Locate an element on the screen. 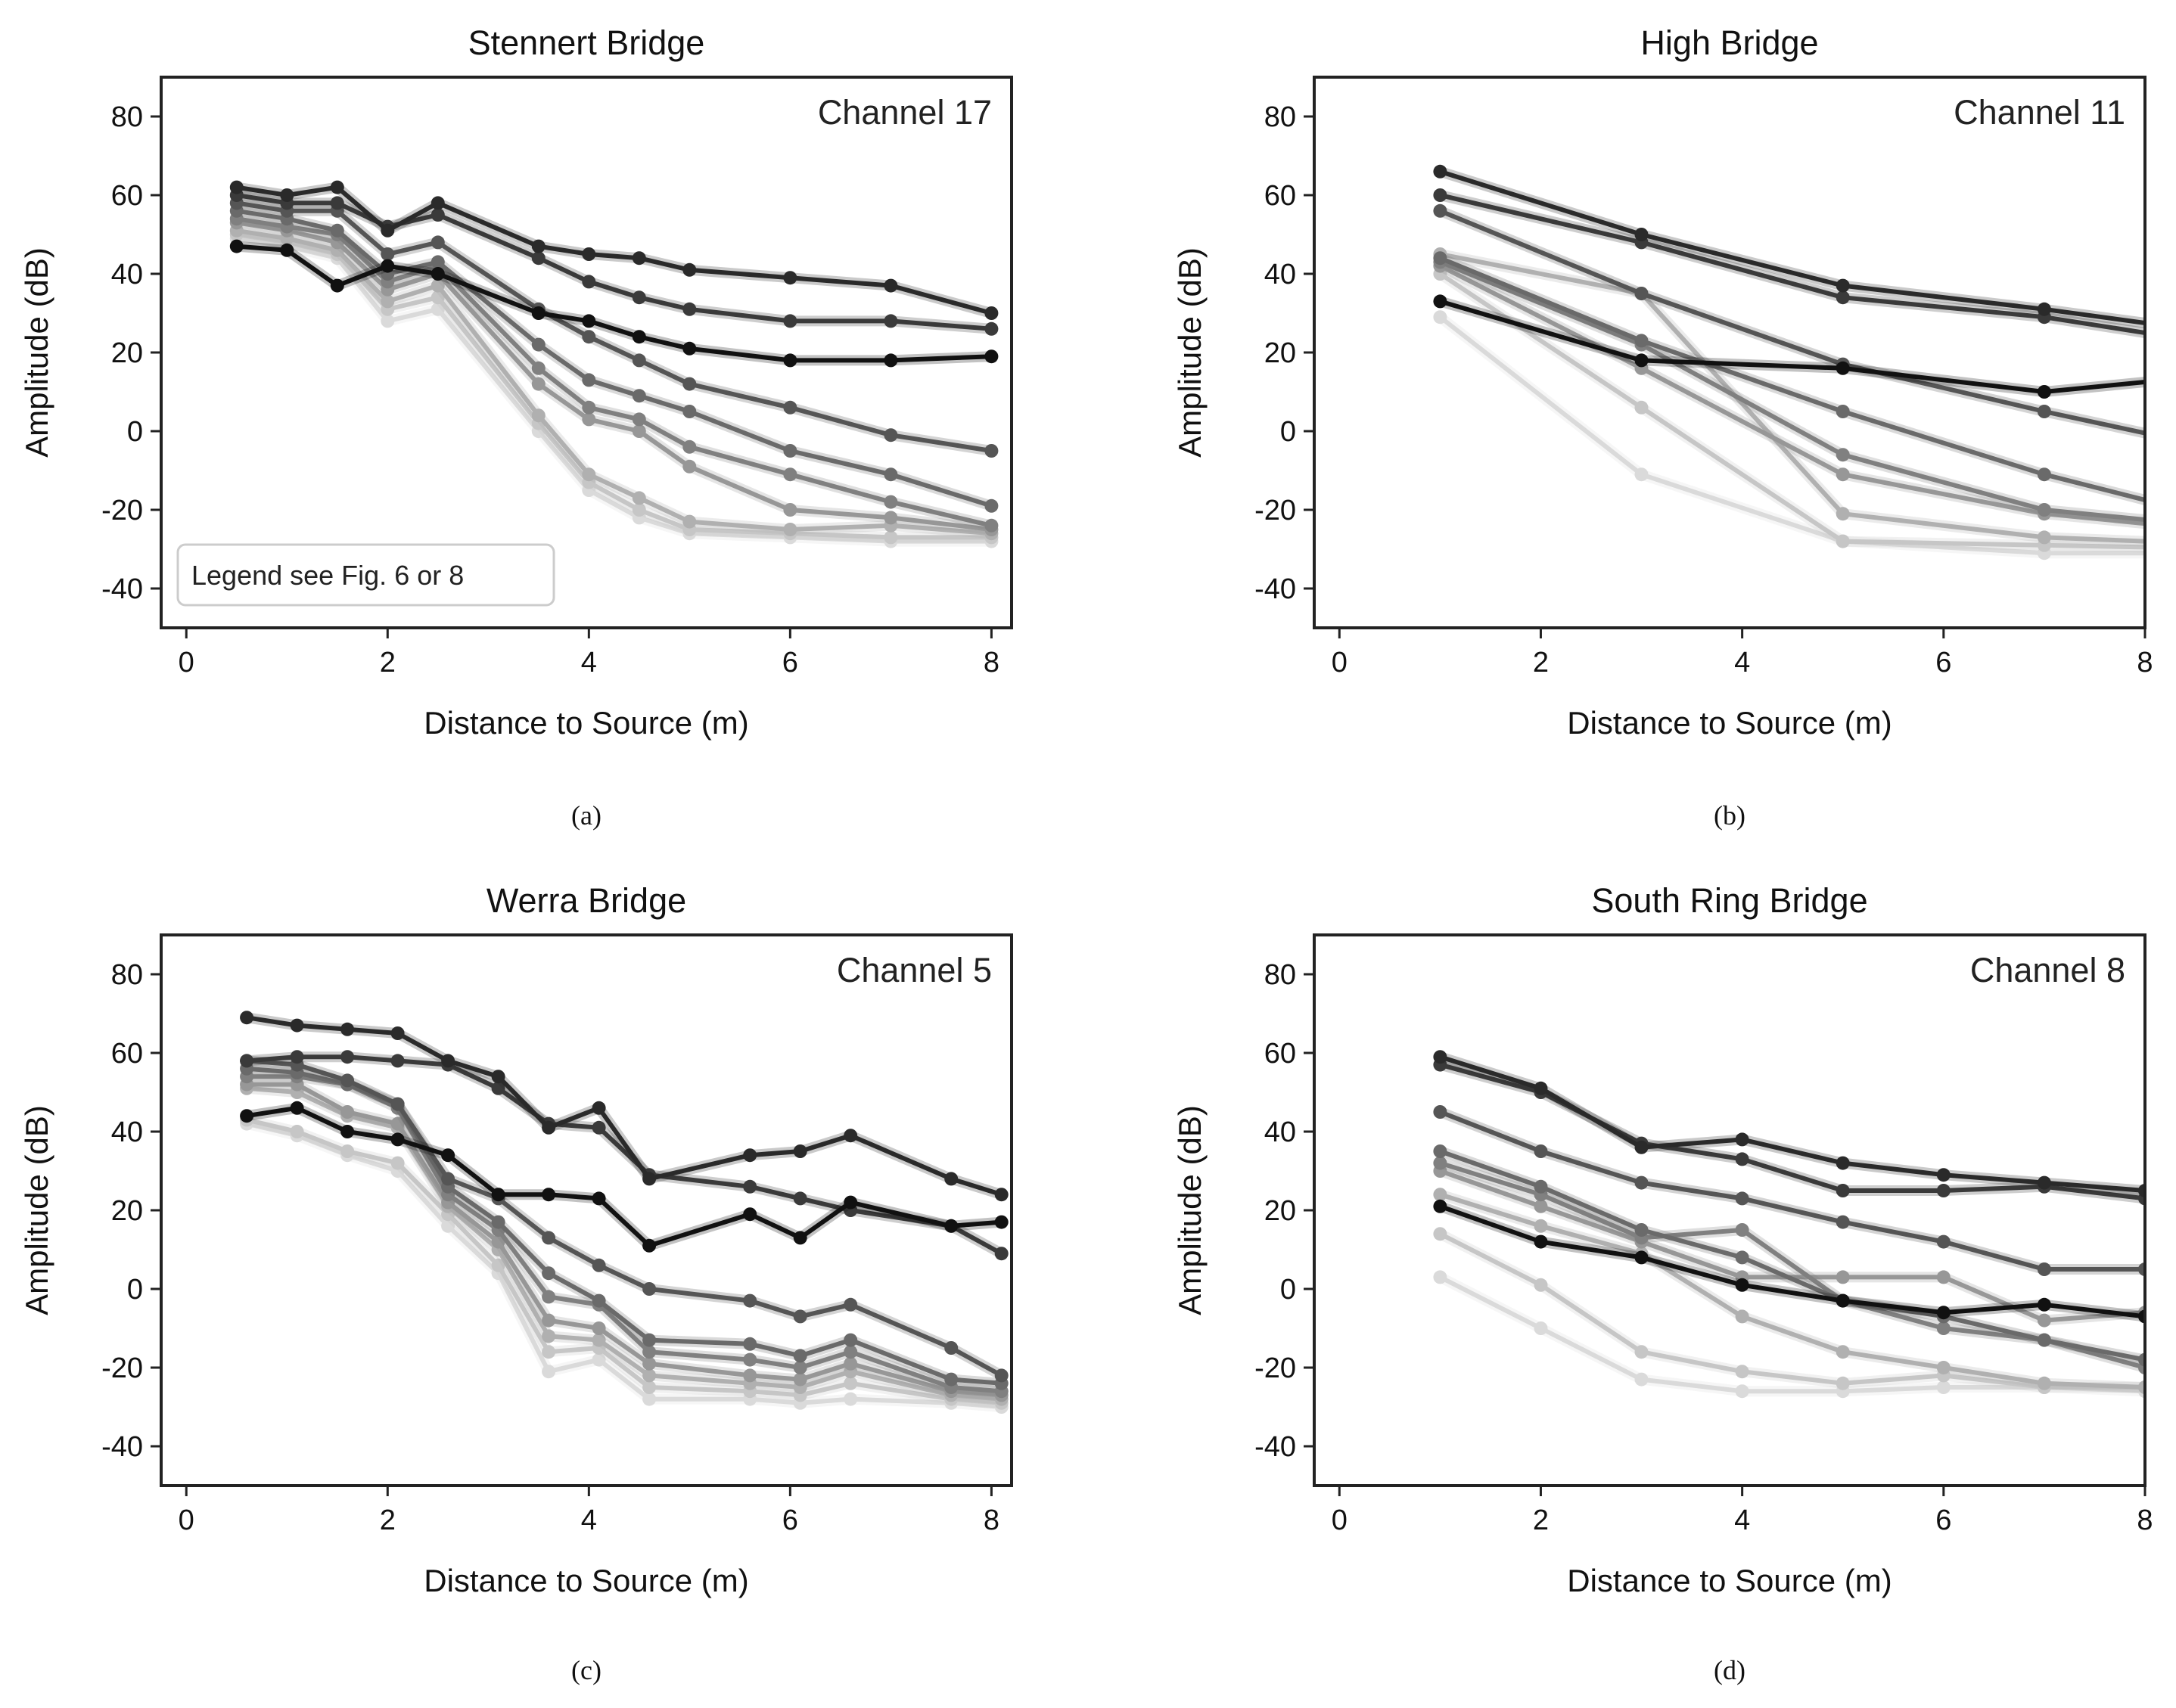 The image size is (2176, 1708). chart-title: High Bridge is located at coordinates (1729, 42).